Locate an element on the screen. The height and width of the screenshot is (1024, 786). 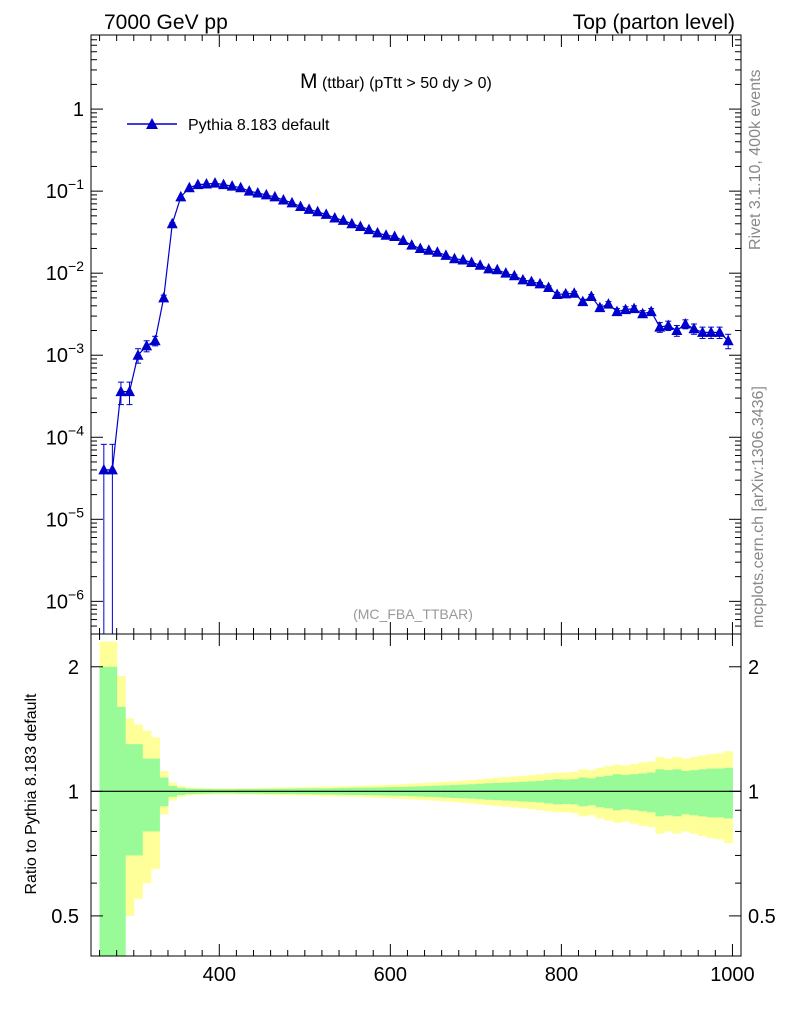
mcplots-credit-label: mcplots.cern.ch [arXiv:1306.3436] is located at coordinates (758, 507).